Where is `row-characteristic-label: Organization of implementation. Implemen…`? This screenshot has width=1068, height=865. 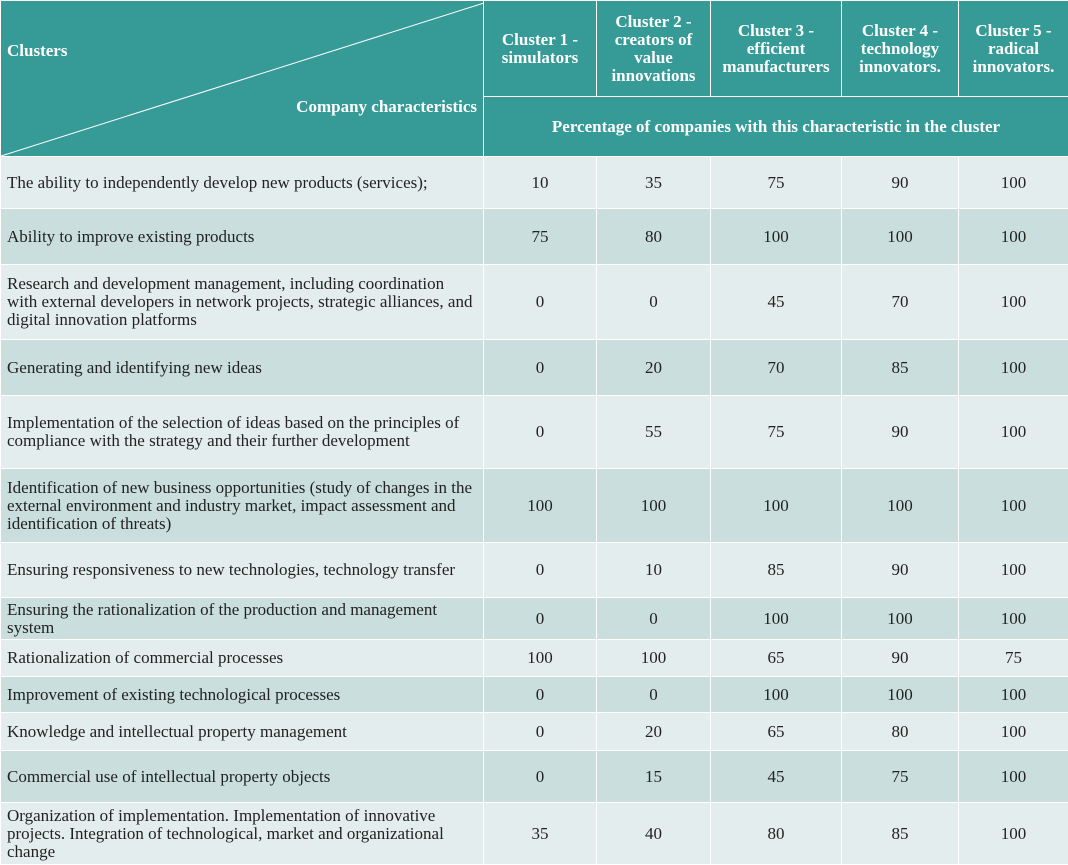 row-characteristic-label: Organization of implementation. Implemen… is located at coordinates (242, 834).